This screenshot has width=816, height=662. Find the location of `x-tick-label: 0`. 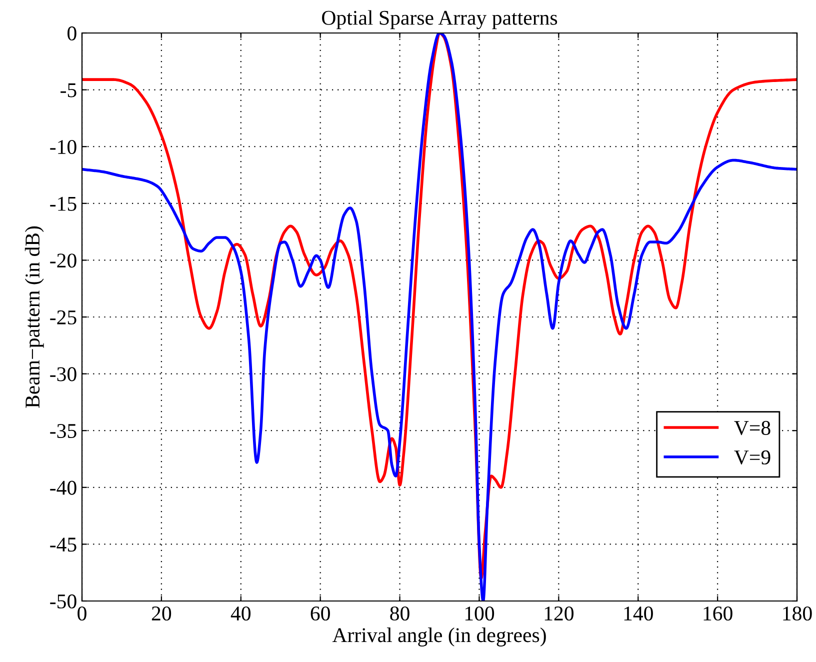

x-tick-label: 0 is located at coordinates (82, 613).